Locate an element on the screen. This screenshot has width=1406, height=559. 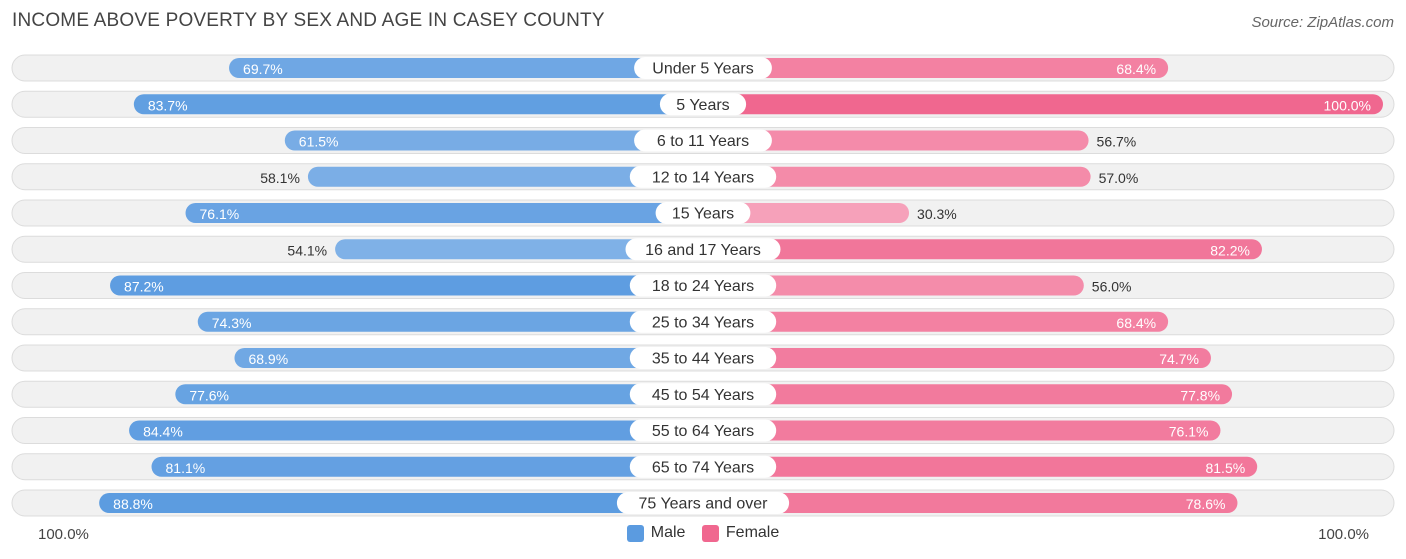
value-label-female: 100.0% is located at coordinates (1347, 105).